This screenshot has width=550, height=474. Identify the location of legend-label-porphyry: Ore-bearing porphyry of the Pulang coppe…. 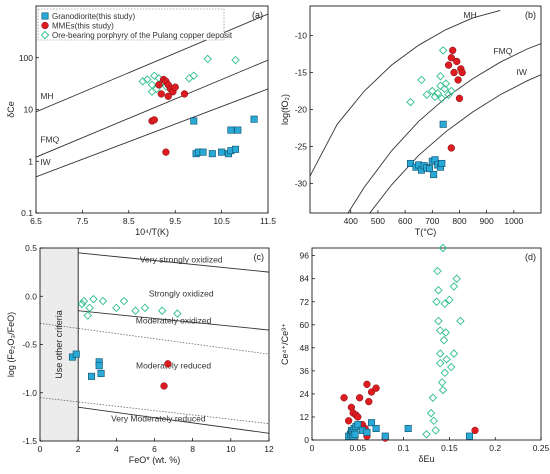
(142, 35).